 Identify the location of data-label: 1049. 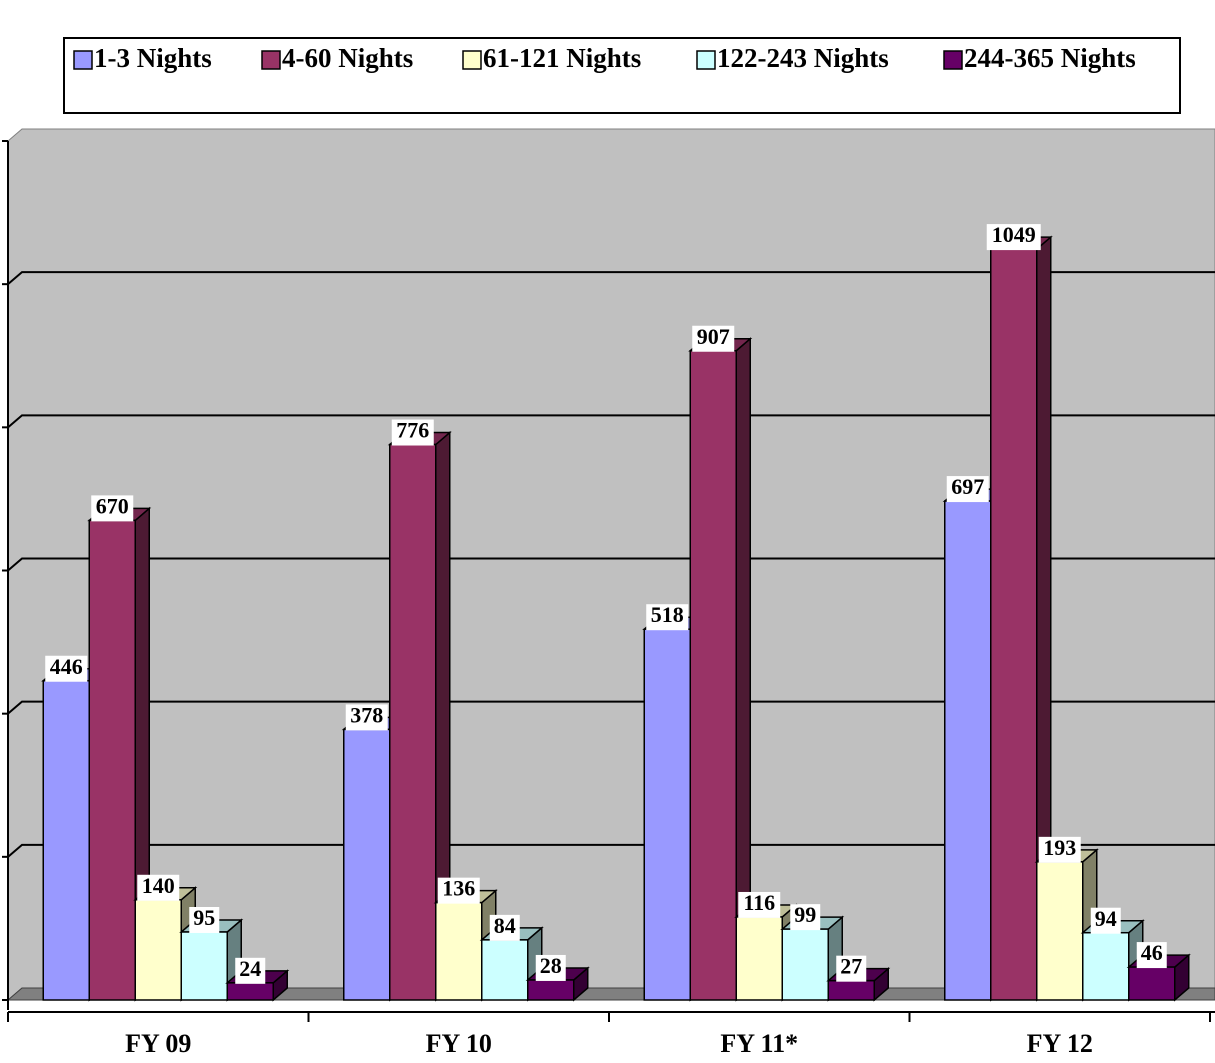
(1014, 234).